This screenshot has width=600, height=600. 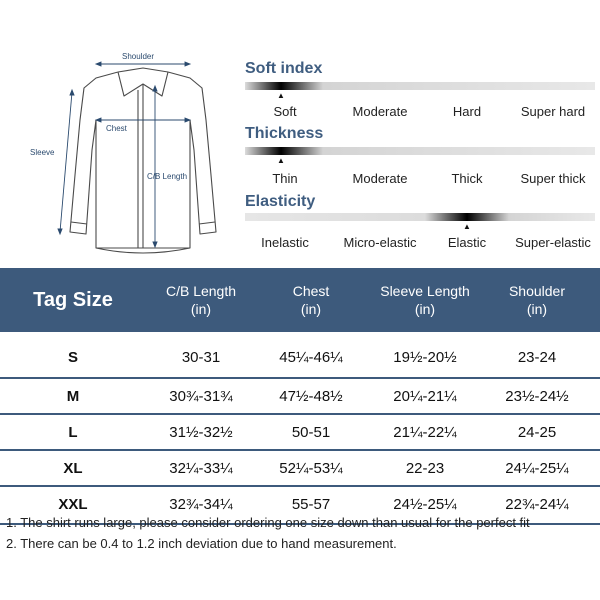 I want to click on thickness-option: Super thick, so click(x=553, y=178).